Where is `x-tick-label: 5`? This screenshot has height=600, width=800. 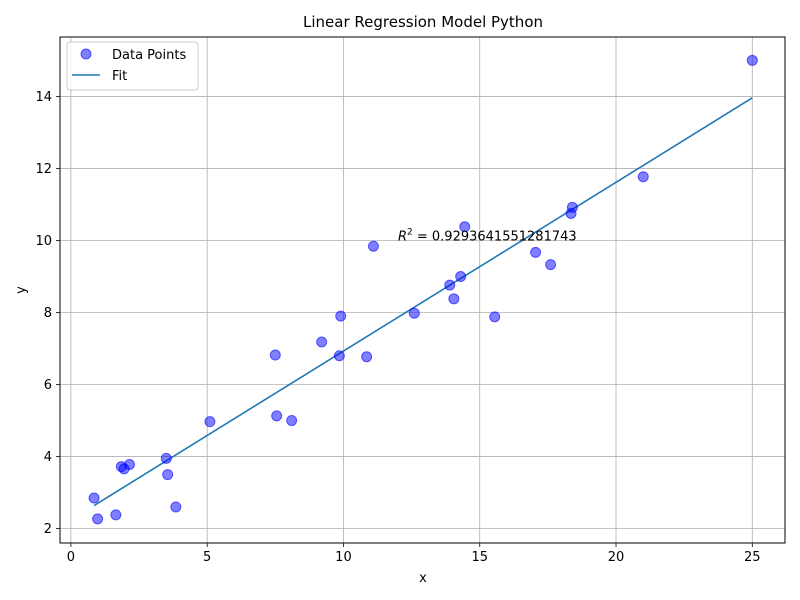
x-tick-label: 5 is located at coordinates (207, 557).